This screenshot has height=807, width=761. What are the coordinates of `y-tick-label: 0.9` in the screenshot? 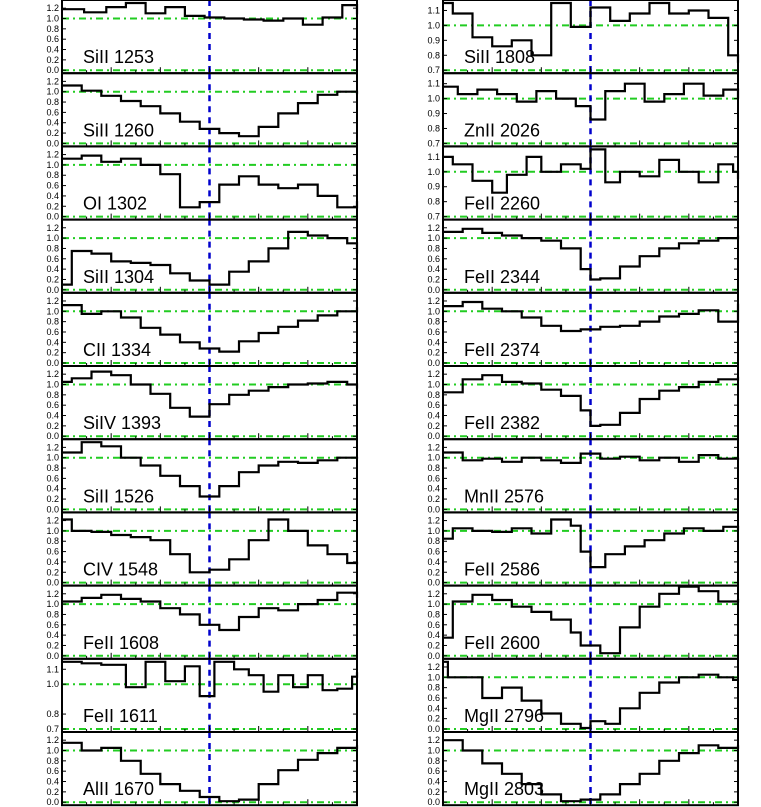 It's located at (433, 187).